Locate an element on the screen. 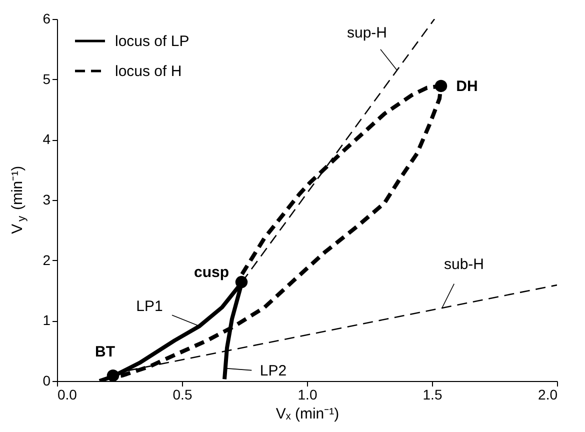  x-tick-label: 1.0 is located at coordinates (308, 394).